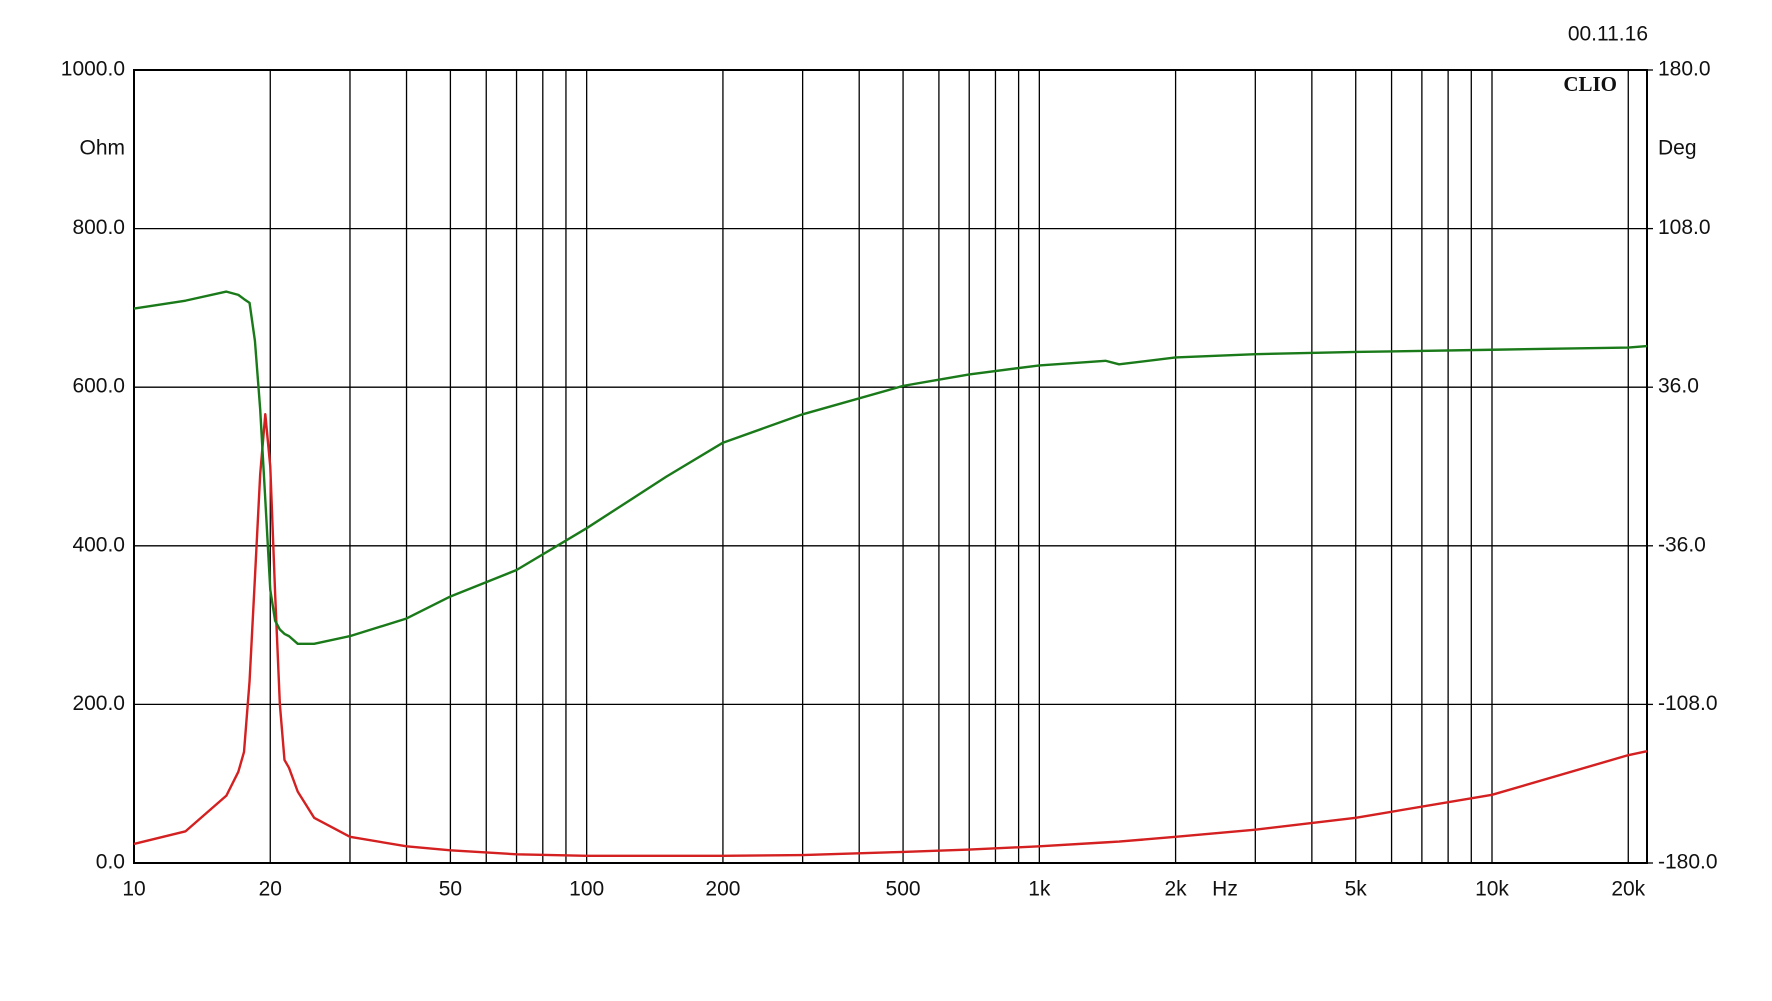 This screenshot has width=1772, height=1001. What do you see at coordinates (1628, 889) in the screenshot?
I see `x-tick-label: 20k` at bounding box center [1628, 889].